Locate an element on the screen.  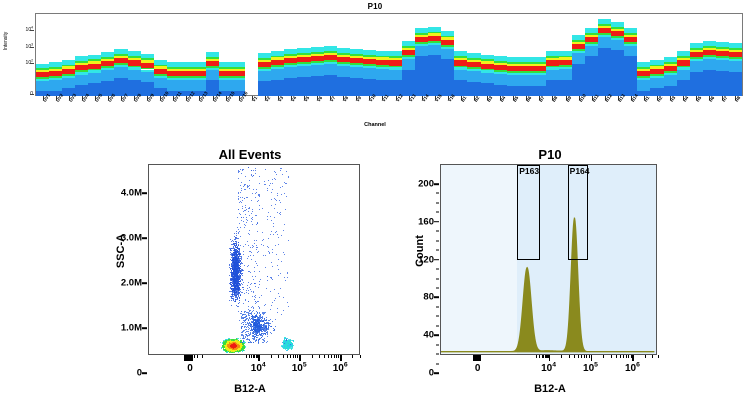
spectral-x-axis-title: Channel is located at coordinates (375, 125).